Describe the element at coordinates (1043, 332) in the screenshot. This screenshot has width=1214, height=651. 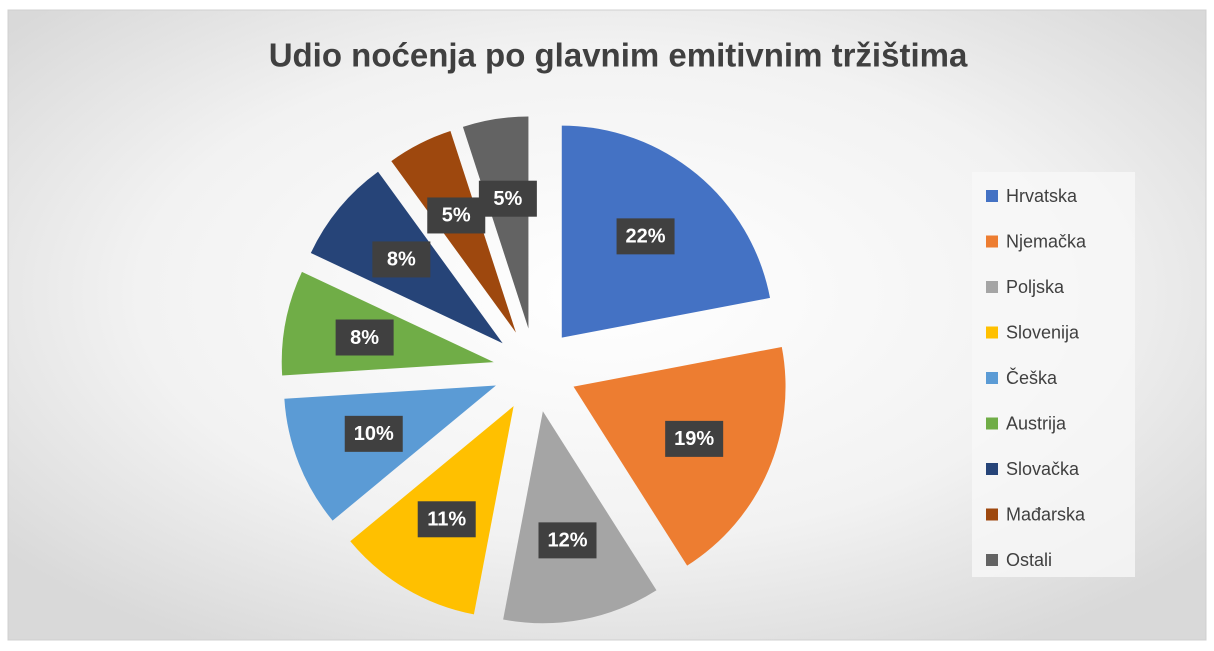
I see `legend-label: Slovenija` at that location.